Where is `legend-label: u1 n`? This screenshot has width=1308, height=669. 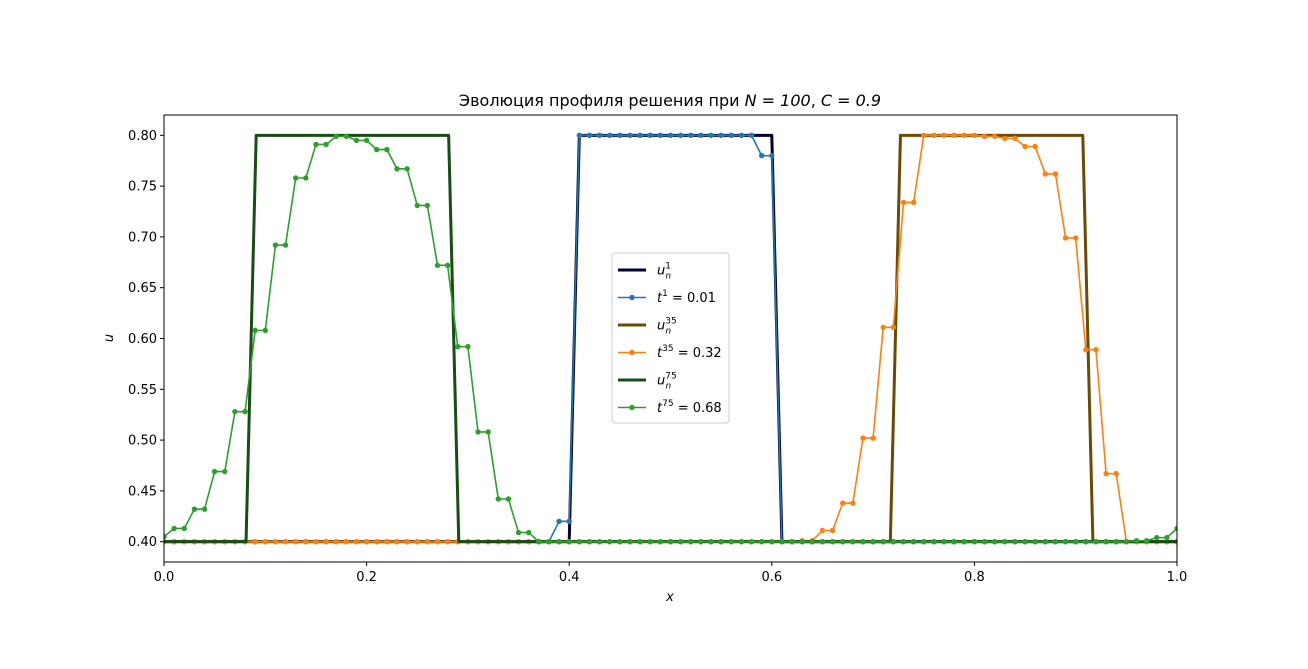 legend-label: u1 n is located at coordinates (664, 272).